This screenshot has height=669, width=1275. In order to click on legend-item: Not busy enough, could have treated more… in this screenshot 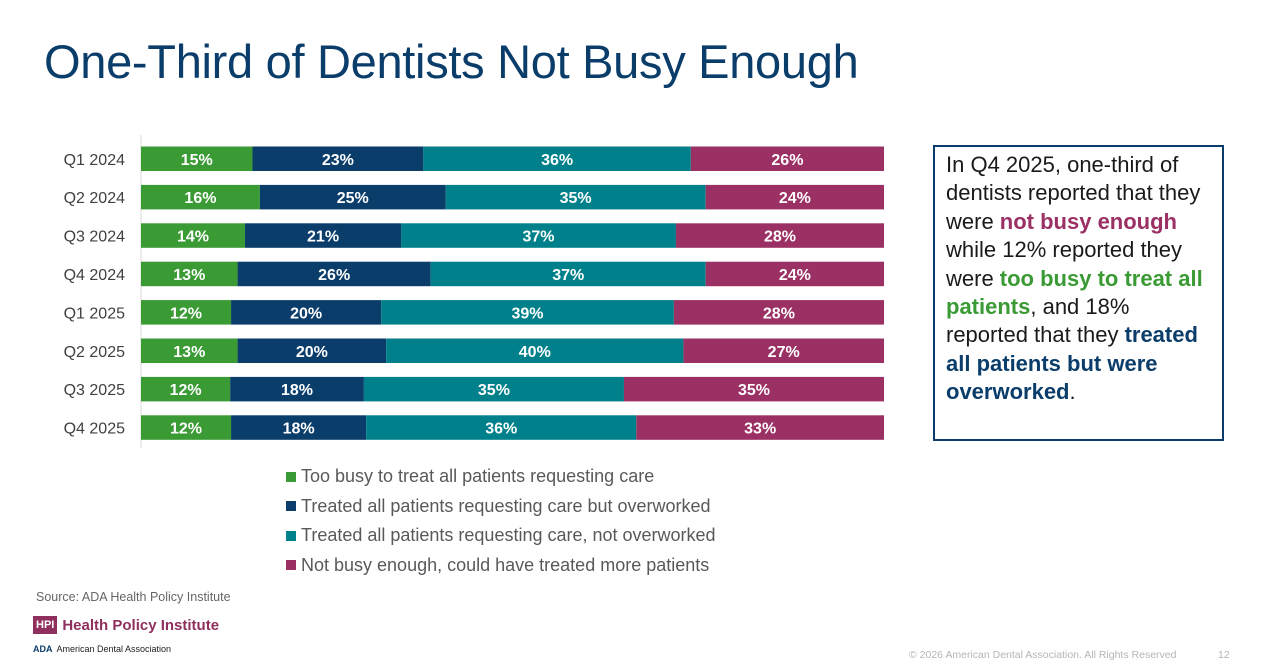, I will do `click(501, 566)`.